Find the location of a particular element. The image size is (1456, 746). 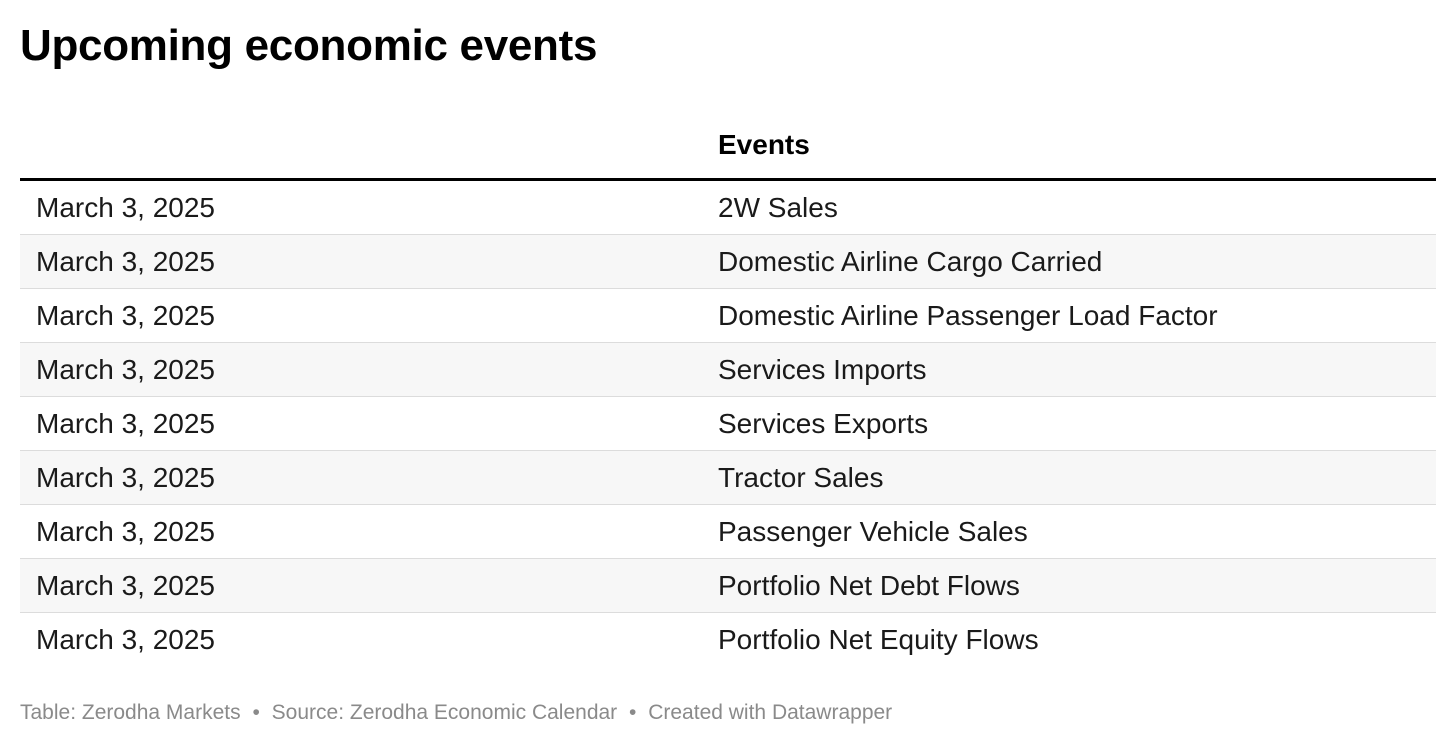

table-row: March 3, 2025 Portfolio Net Debt Flows is located at coordinates (728, 585).